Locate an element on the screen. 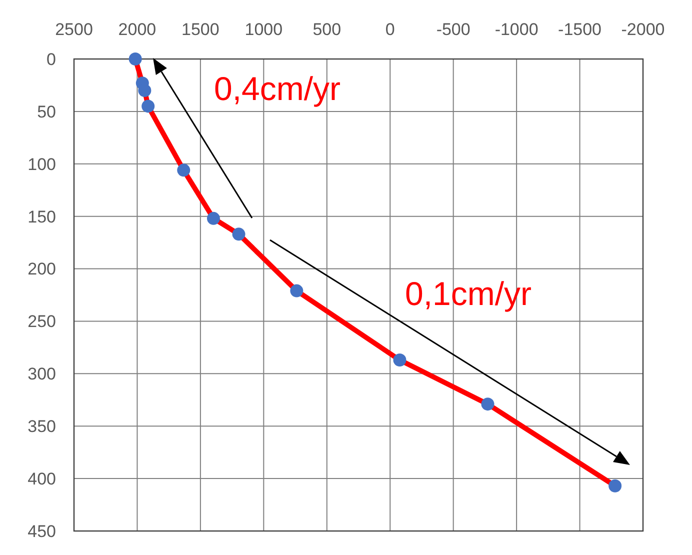 The width and height of the screenshot is (692, 555). x-tick-label: 1000 is located at coordinates (263, 29).